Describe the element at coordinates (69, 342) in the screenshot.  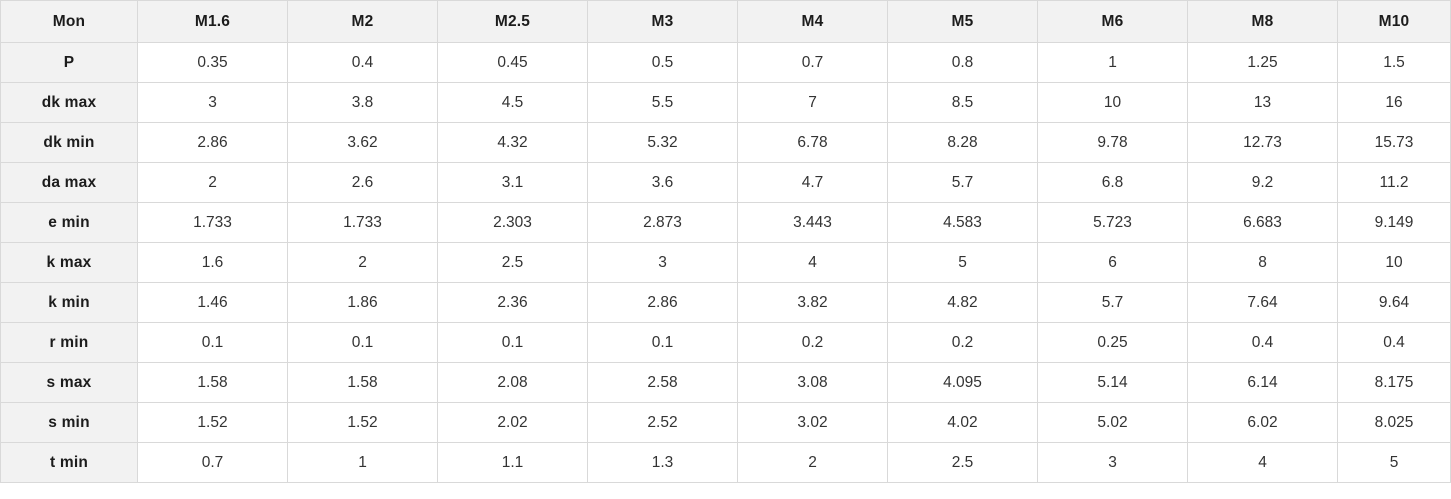
I see `row-label-cell: r min` at that location.